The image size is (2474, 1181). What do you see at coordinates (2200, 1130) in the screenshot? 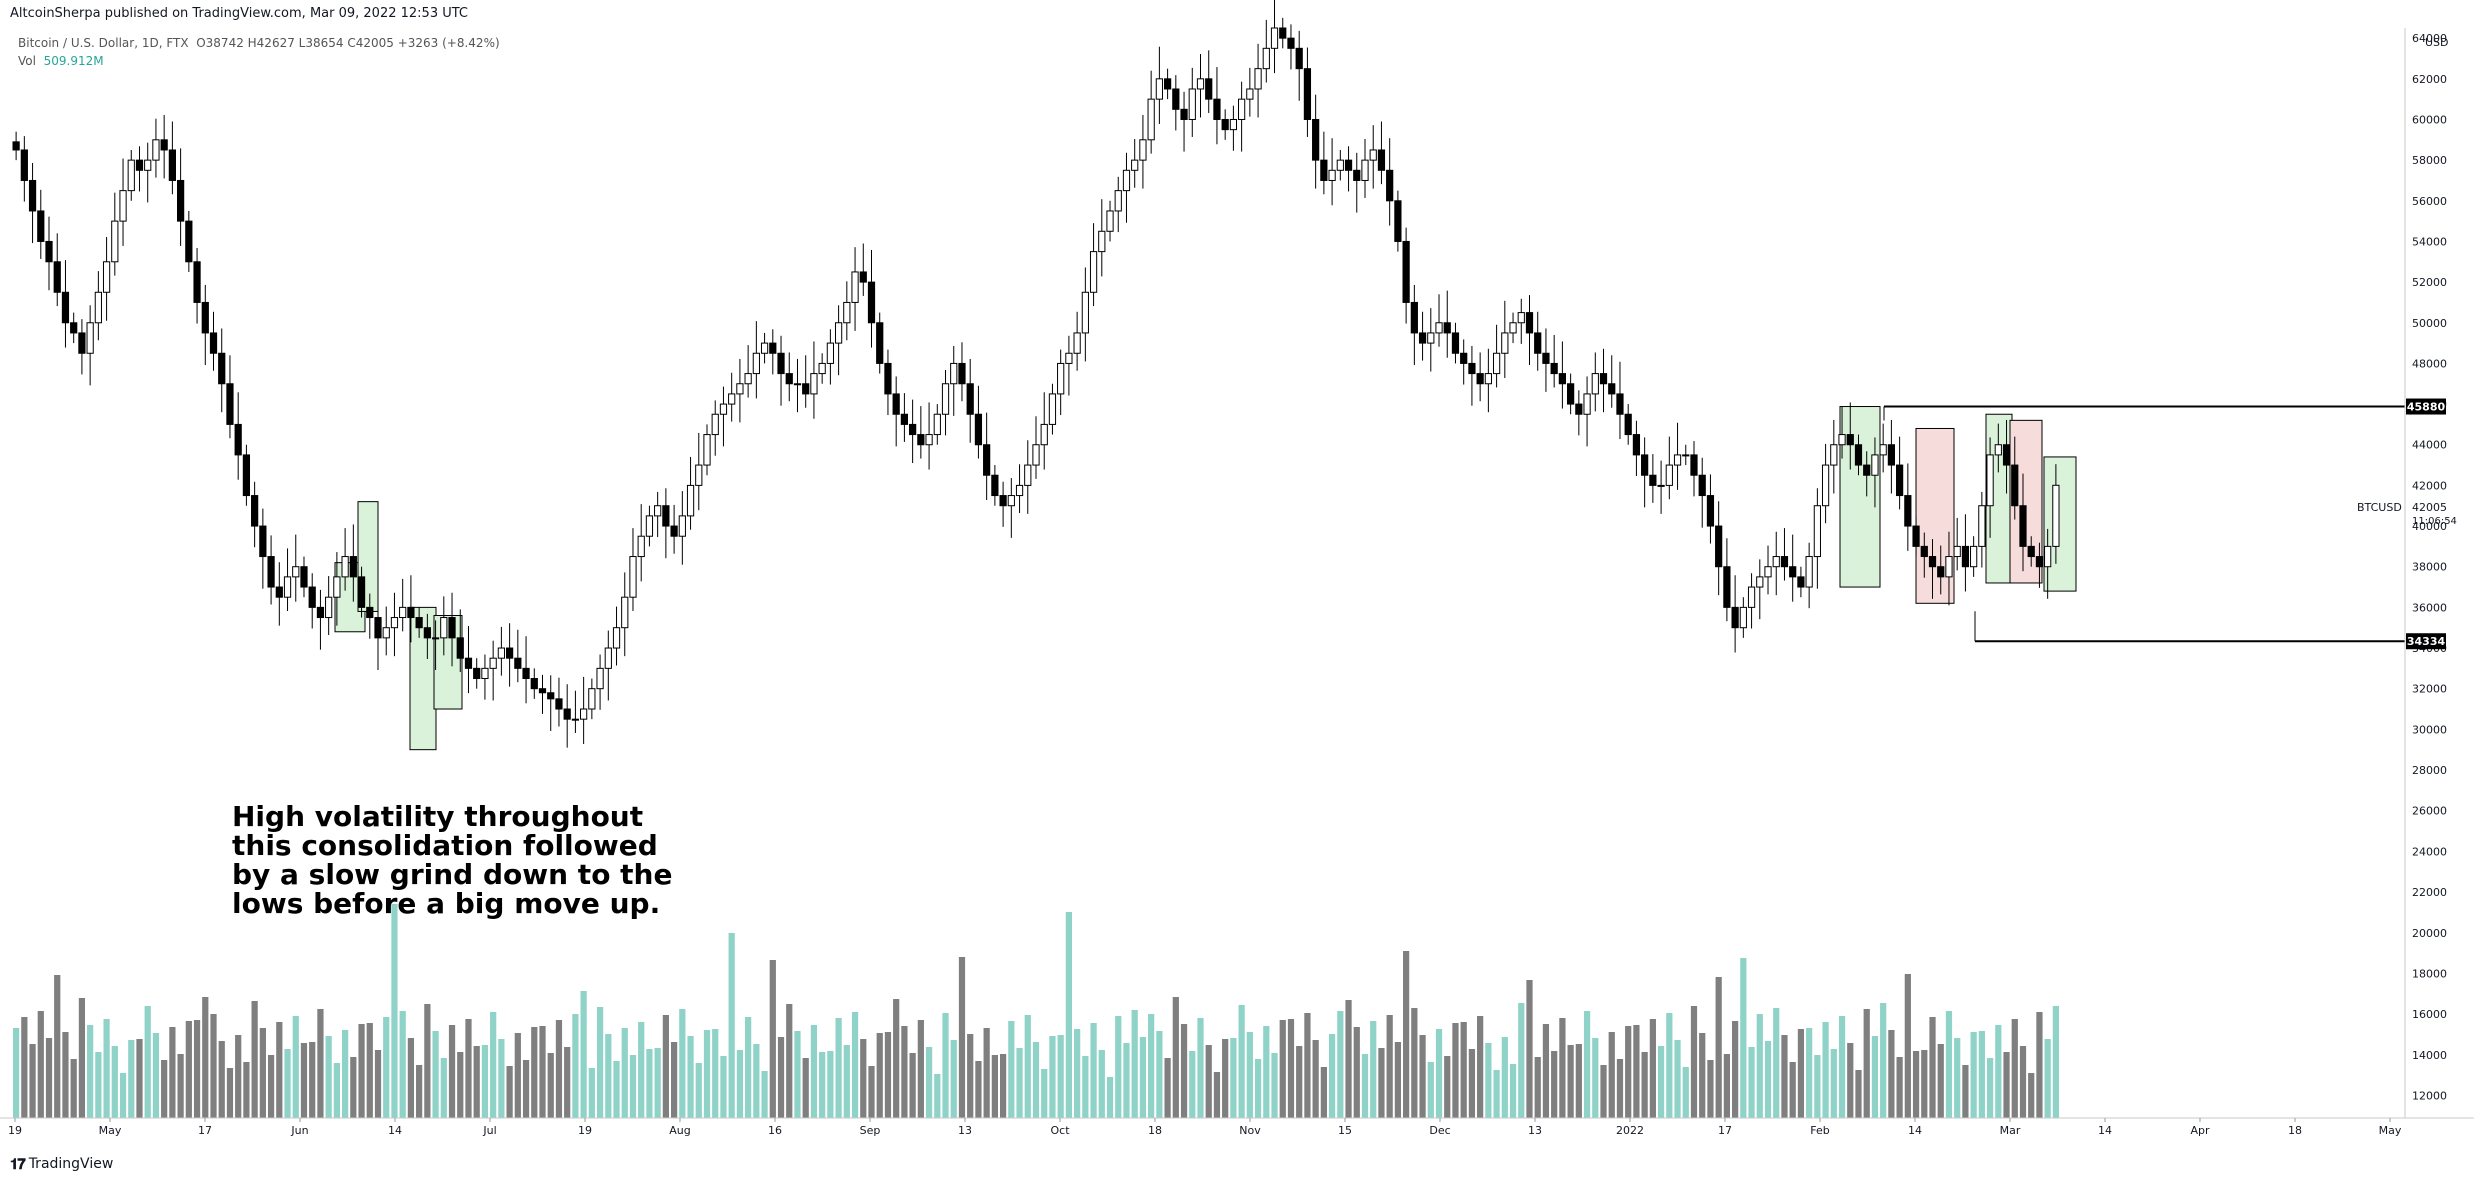
I see `time-tick-label: Apr` at bounding box center [2200, 1130].